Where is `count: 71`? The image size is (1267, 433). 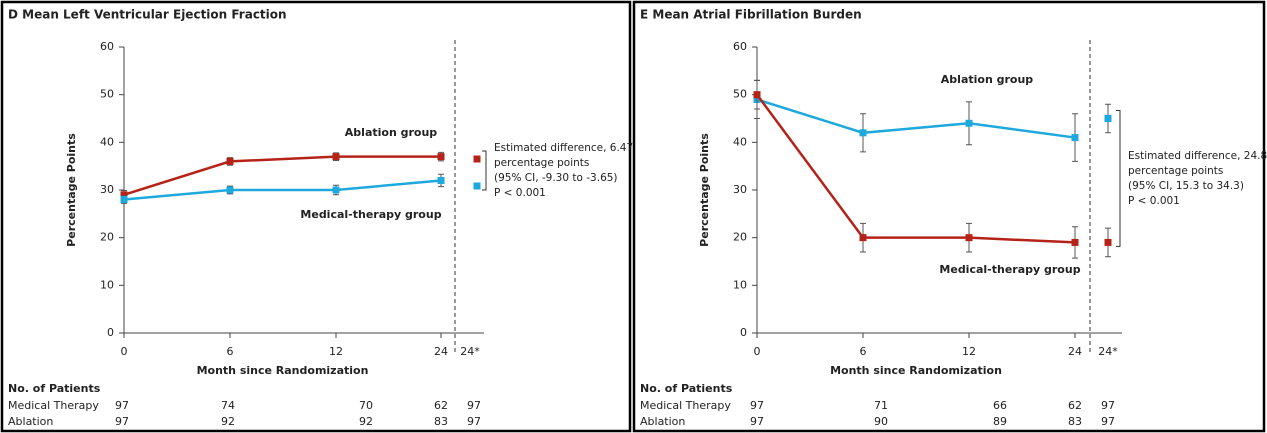
count: 71 is located at coordinates (881, 405).